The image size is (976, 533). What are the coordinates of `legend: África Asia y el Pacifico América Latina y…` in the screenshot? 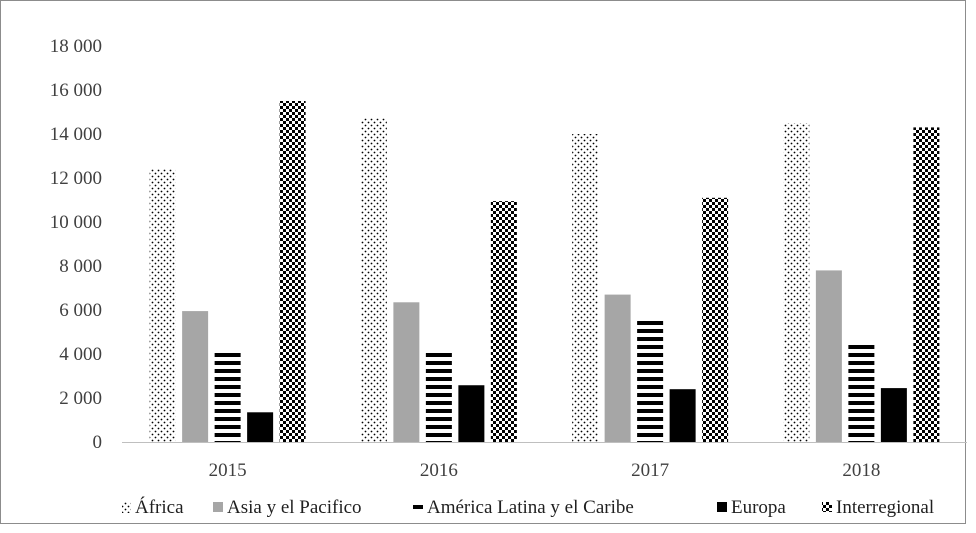 It's located at (528, 507).